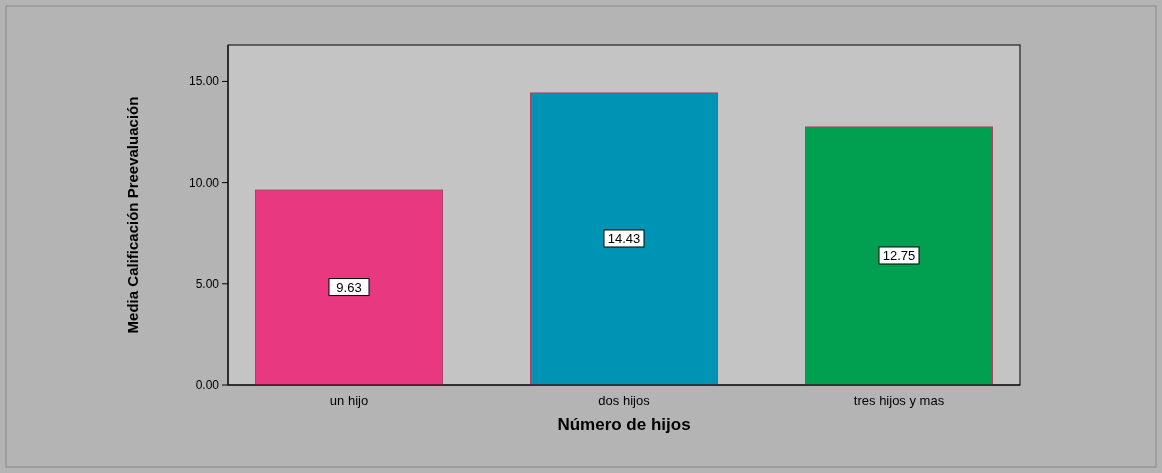 This screenshot has width=1162, height=473. I want to click on y-axis-title: Media Calificación Preevaluación, so click(132, 215).